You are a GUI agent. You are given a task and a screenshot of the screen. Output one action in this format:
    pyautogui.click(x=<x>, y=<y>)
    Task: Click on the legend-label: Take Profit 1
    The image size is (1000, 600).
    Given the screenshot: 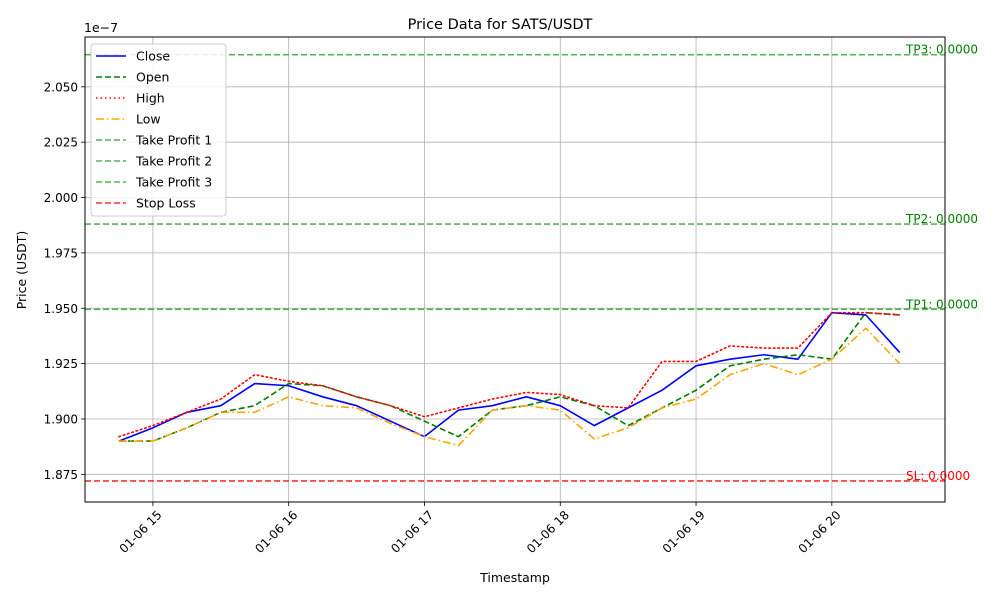 What is the action you would take?
    pyautogui.click(x=173, y=140)
    